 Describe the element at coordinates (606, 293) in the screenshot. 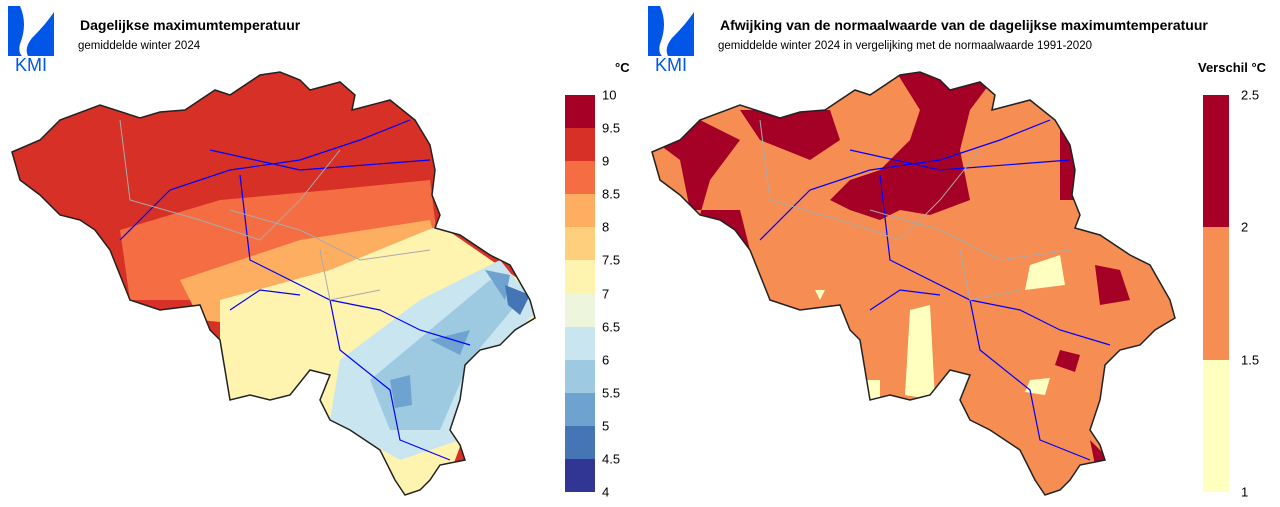

I see `legend-label: 7` at that location.